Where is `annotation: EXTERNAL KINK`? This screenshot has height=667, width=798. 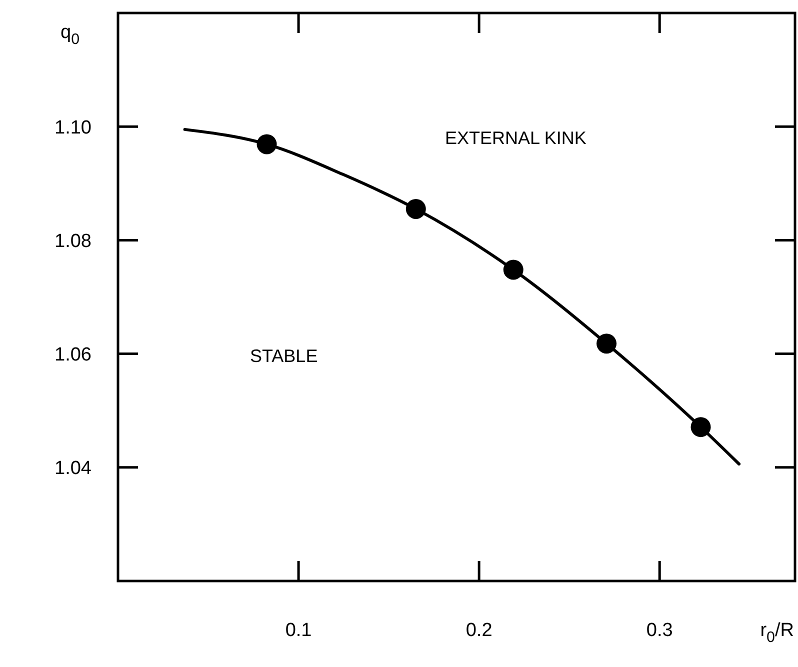
annotation: EXTERNAL KINK is located at coordinates (515, 138).